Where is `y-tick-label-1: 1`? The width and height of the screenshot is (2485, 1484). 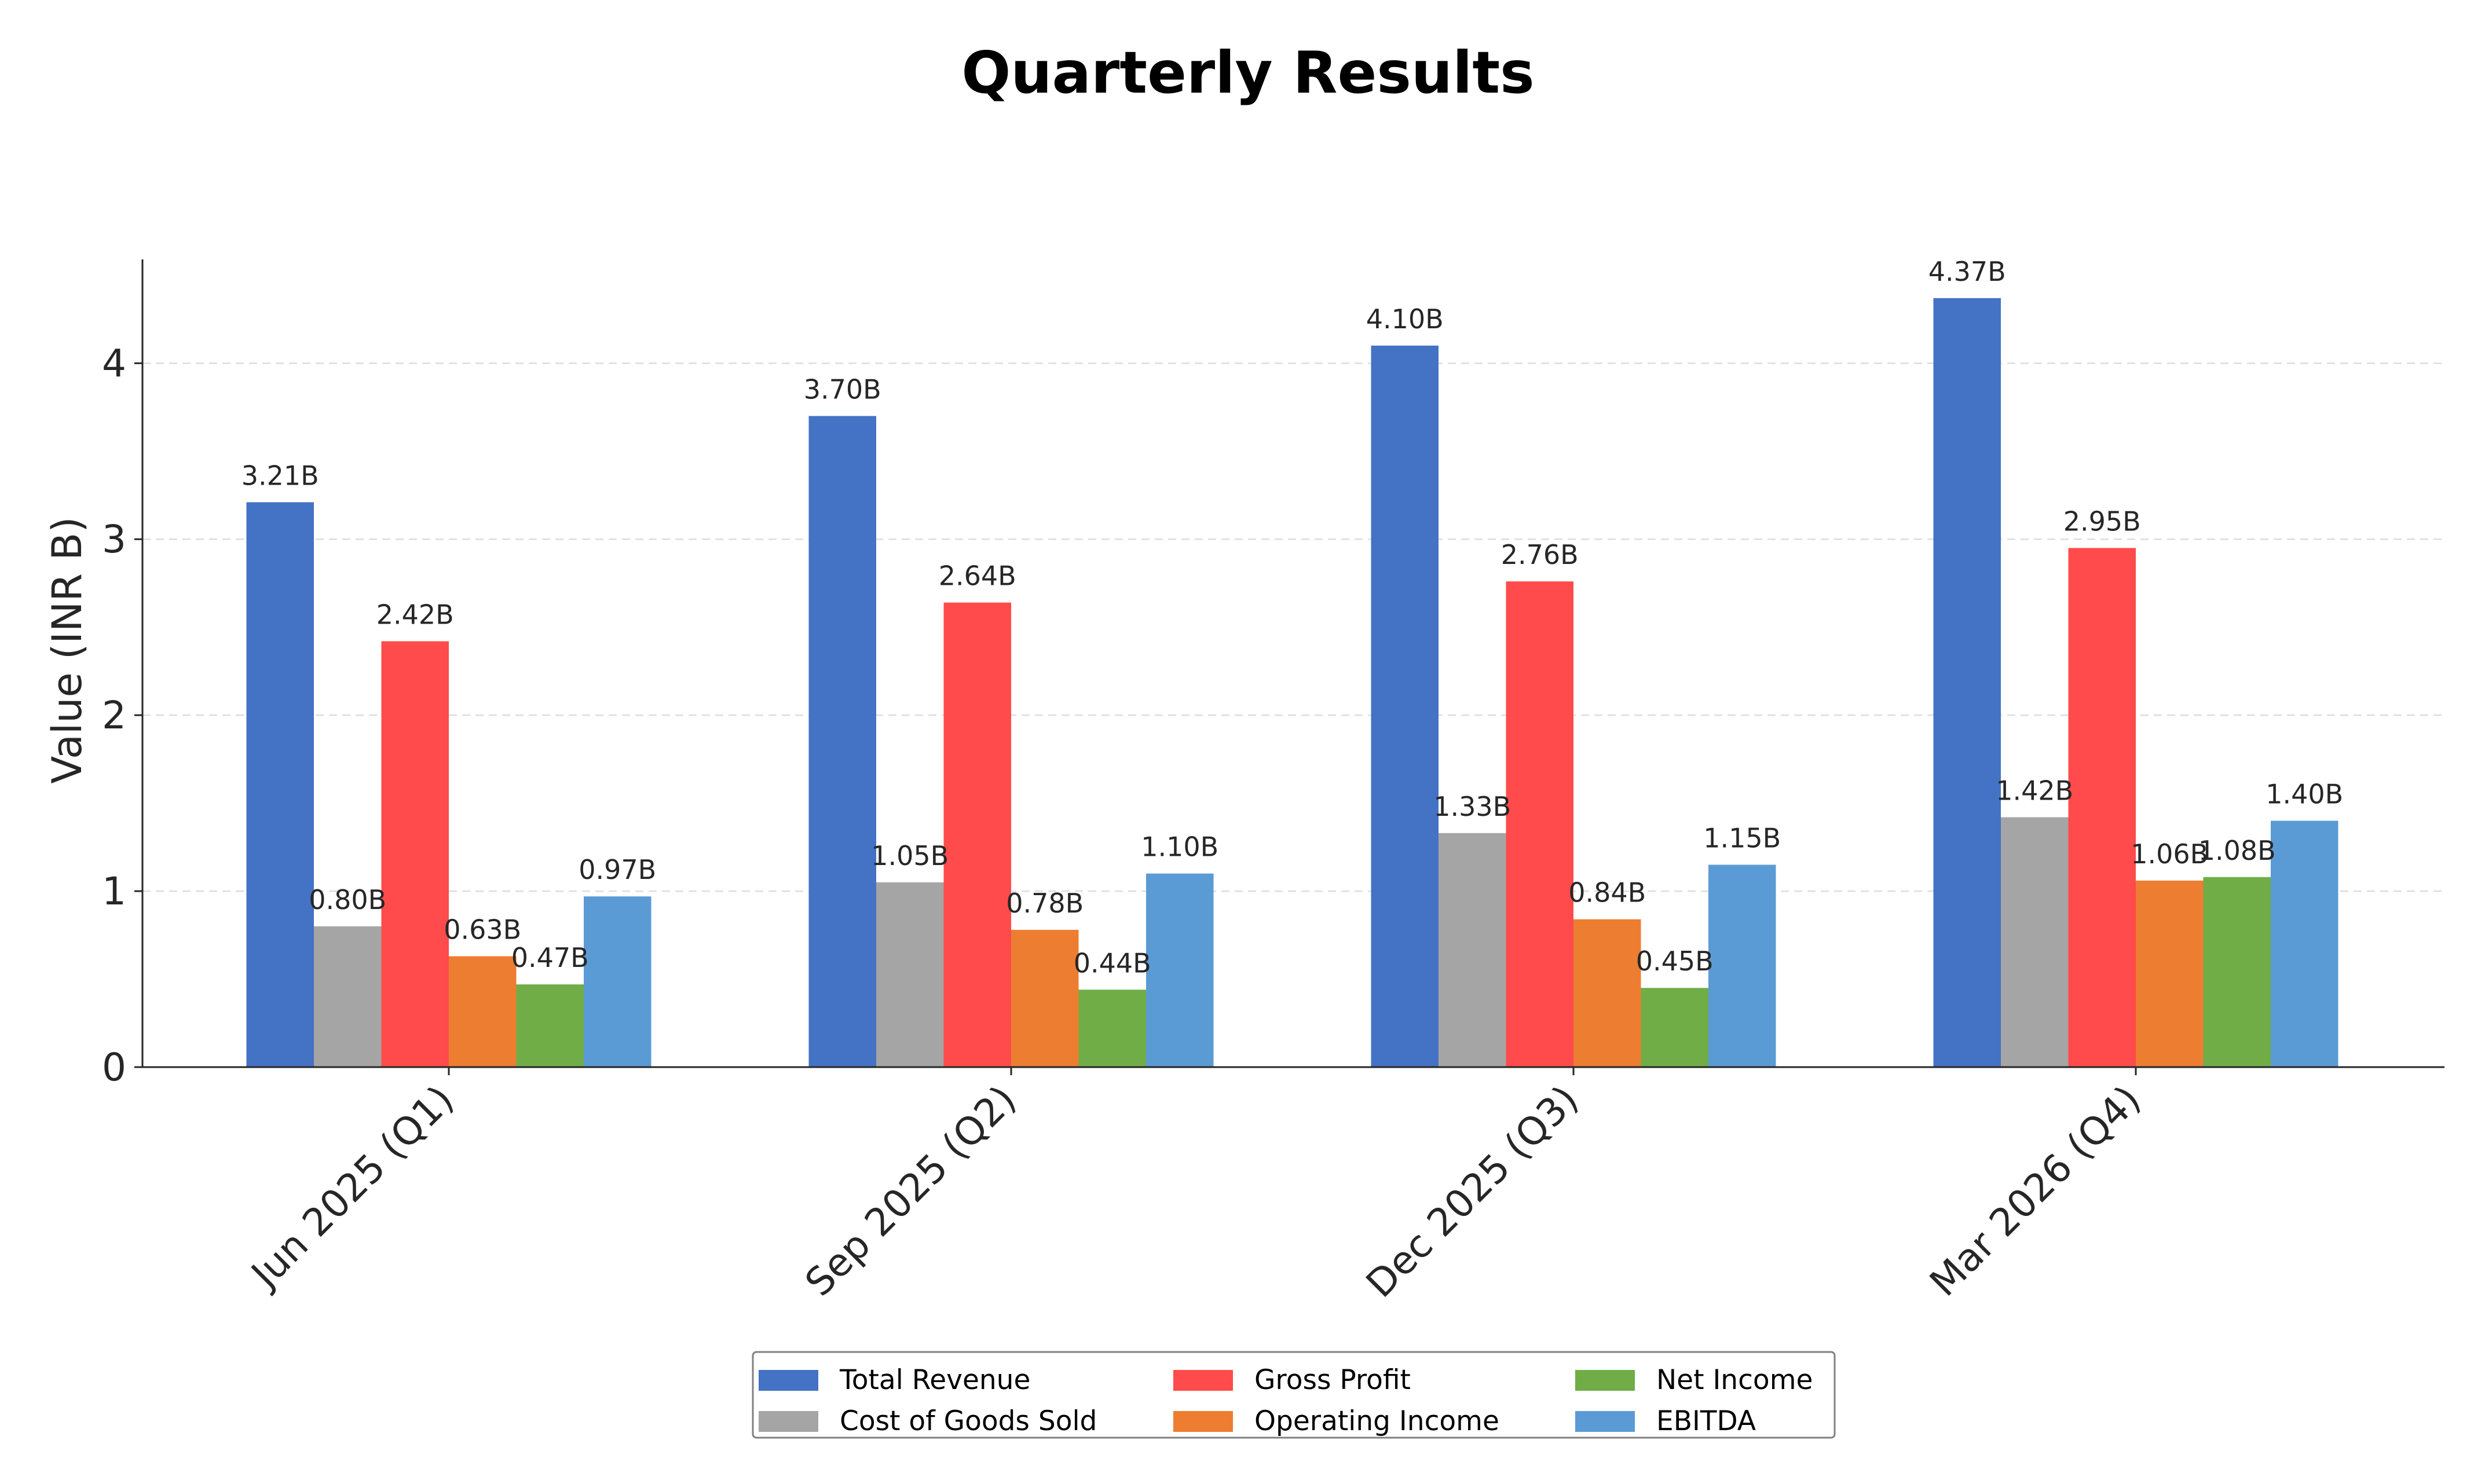 y-tick-label-1: 1 is located at coordinates (114, 891).